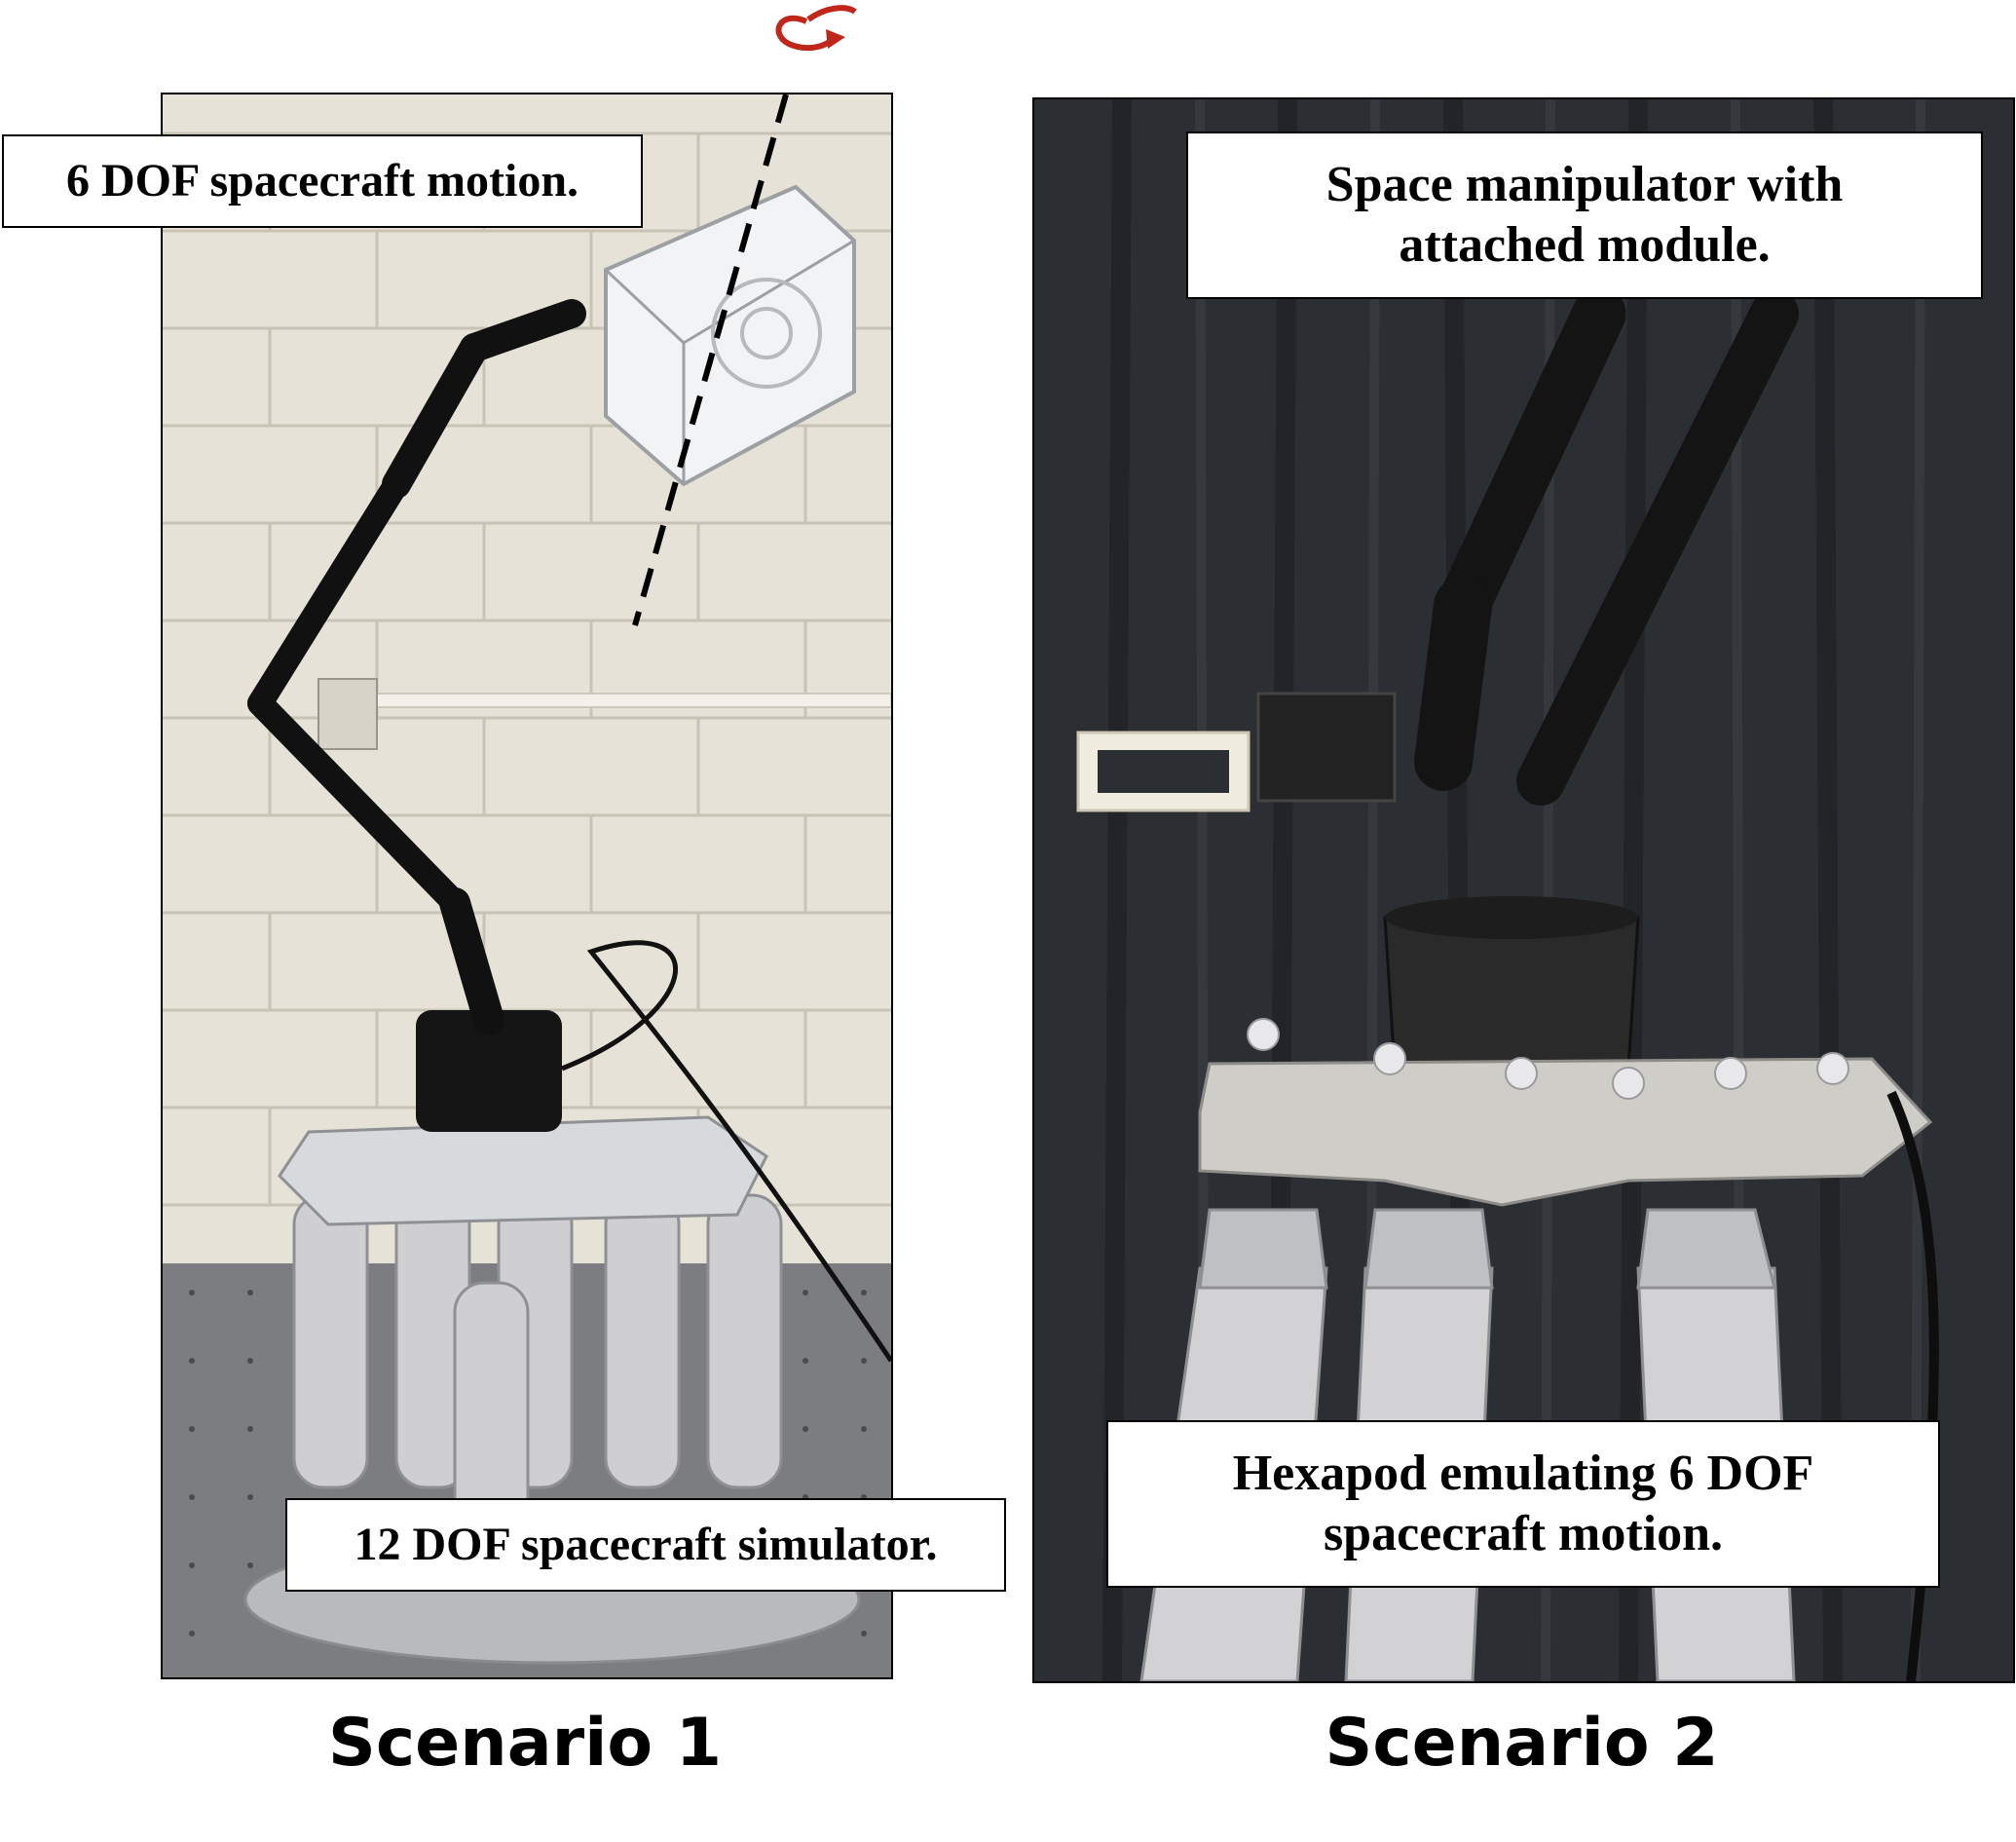  I want to click on label-12dof-spacecraft-simulator: 12 DOF spacecraft simulator., so click(645, 1545).